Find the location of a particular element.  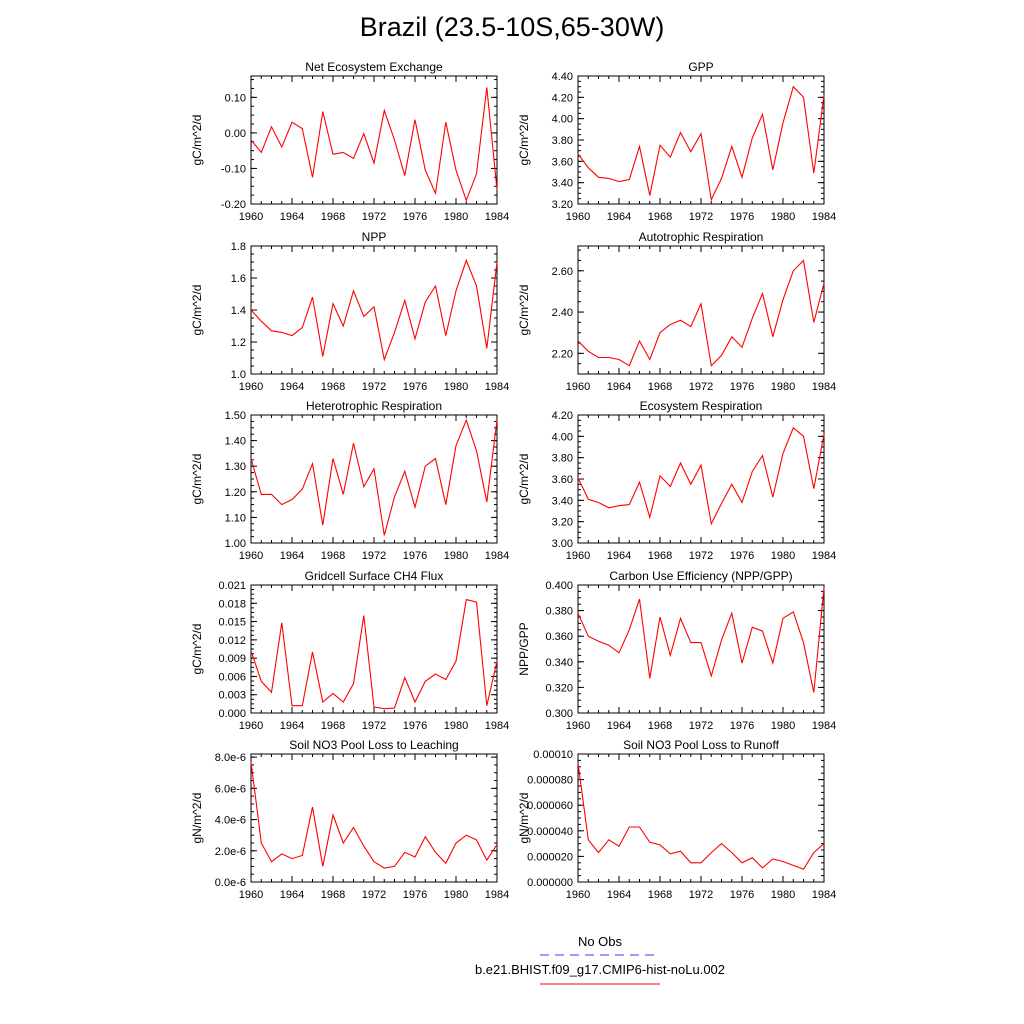

y-tick-label: 1.2 is located at coordinates (238, 343).